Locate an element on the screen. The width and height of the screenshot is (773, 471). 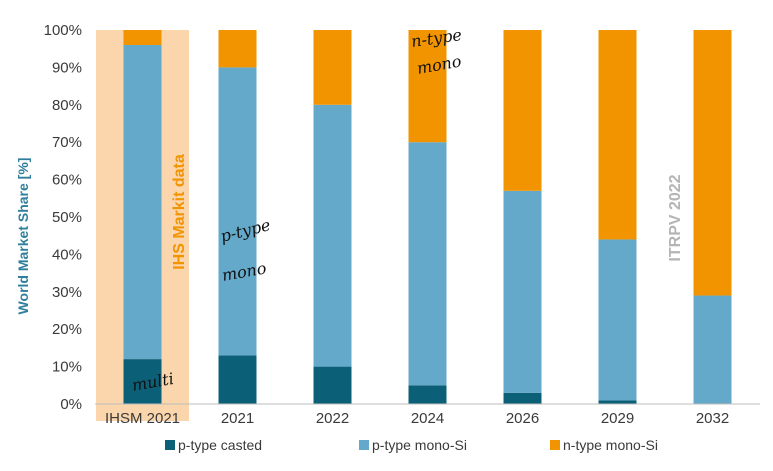
legend-label: n-type mono-Si is located at coordinates (610, 445).